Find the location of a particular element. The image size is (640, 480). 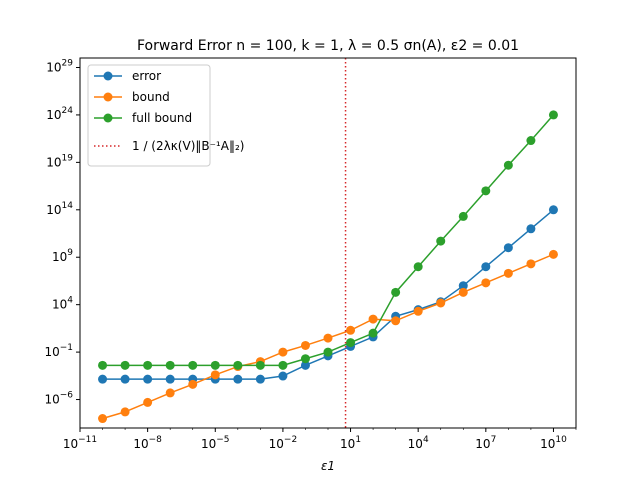

y-tick-label: 10⁻¹ is located at coordinates (58, 351).